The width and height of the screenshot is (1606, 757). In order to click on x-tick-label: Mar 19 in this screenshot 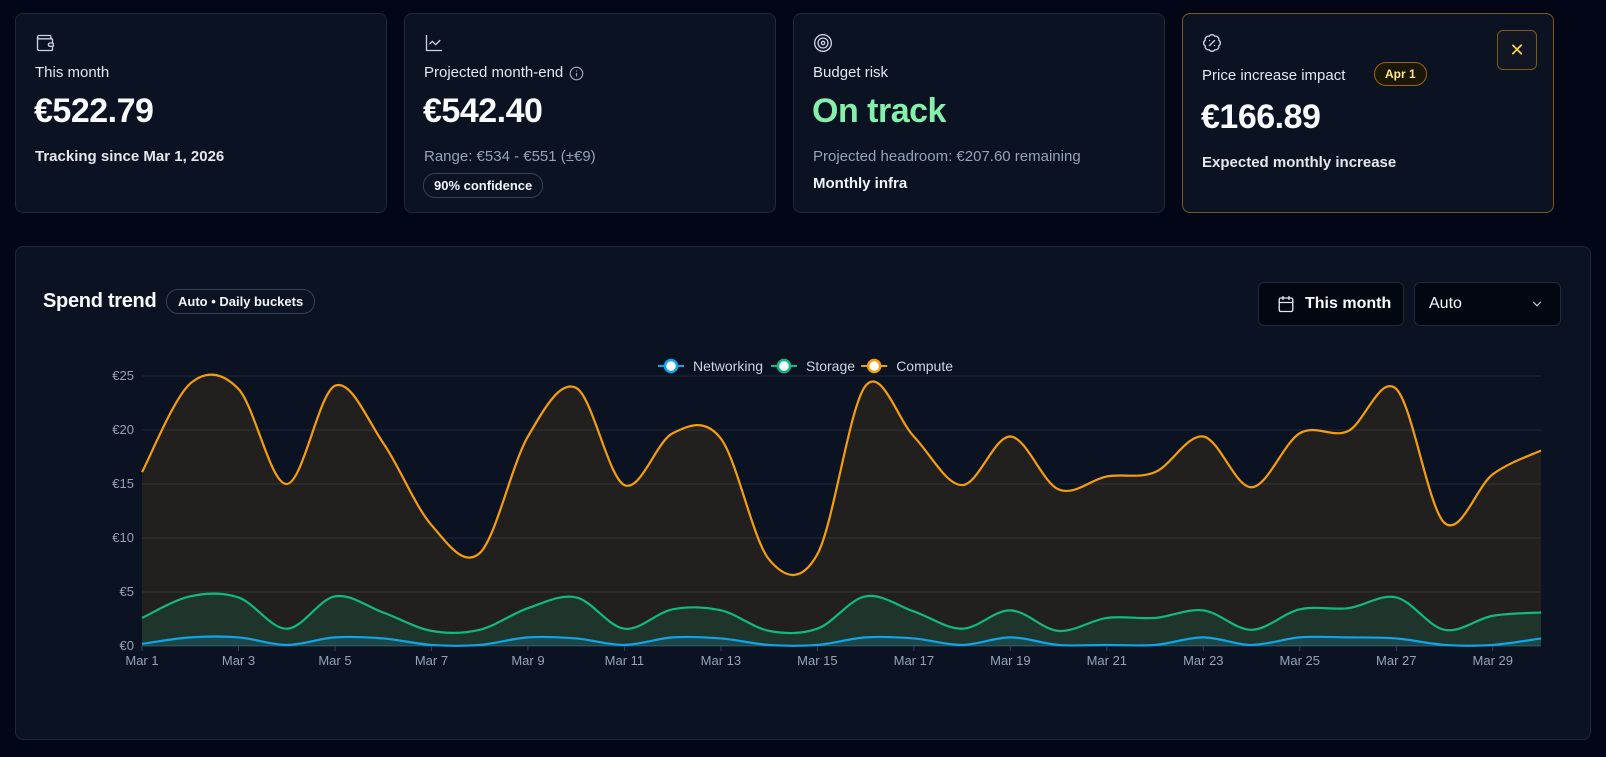, I will do `click(1010, 660)`.